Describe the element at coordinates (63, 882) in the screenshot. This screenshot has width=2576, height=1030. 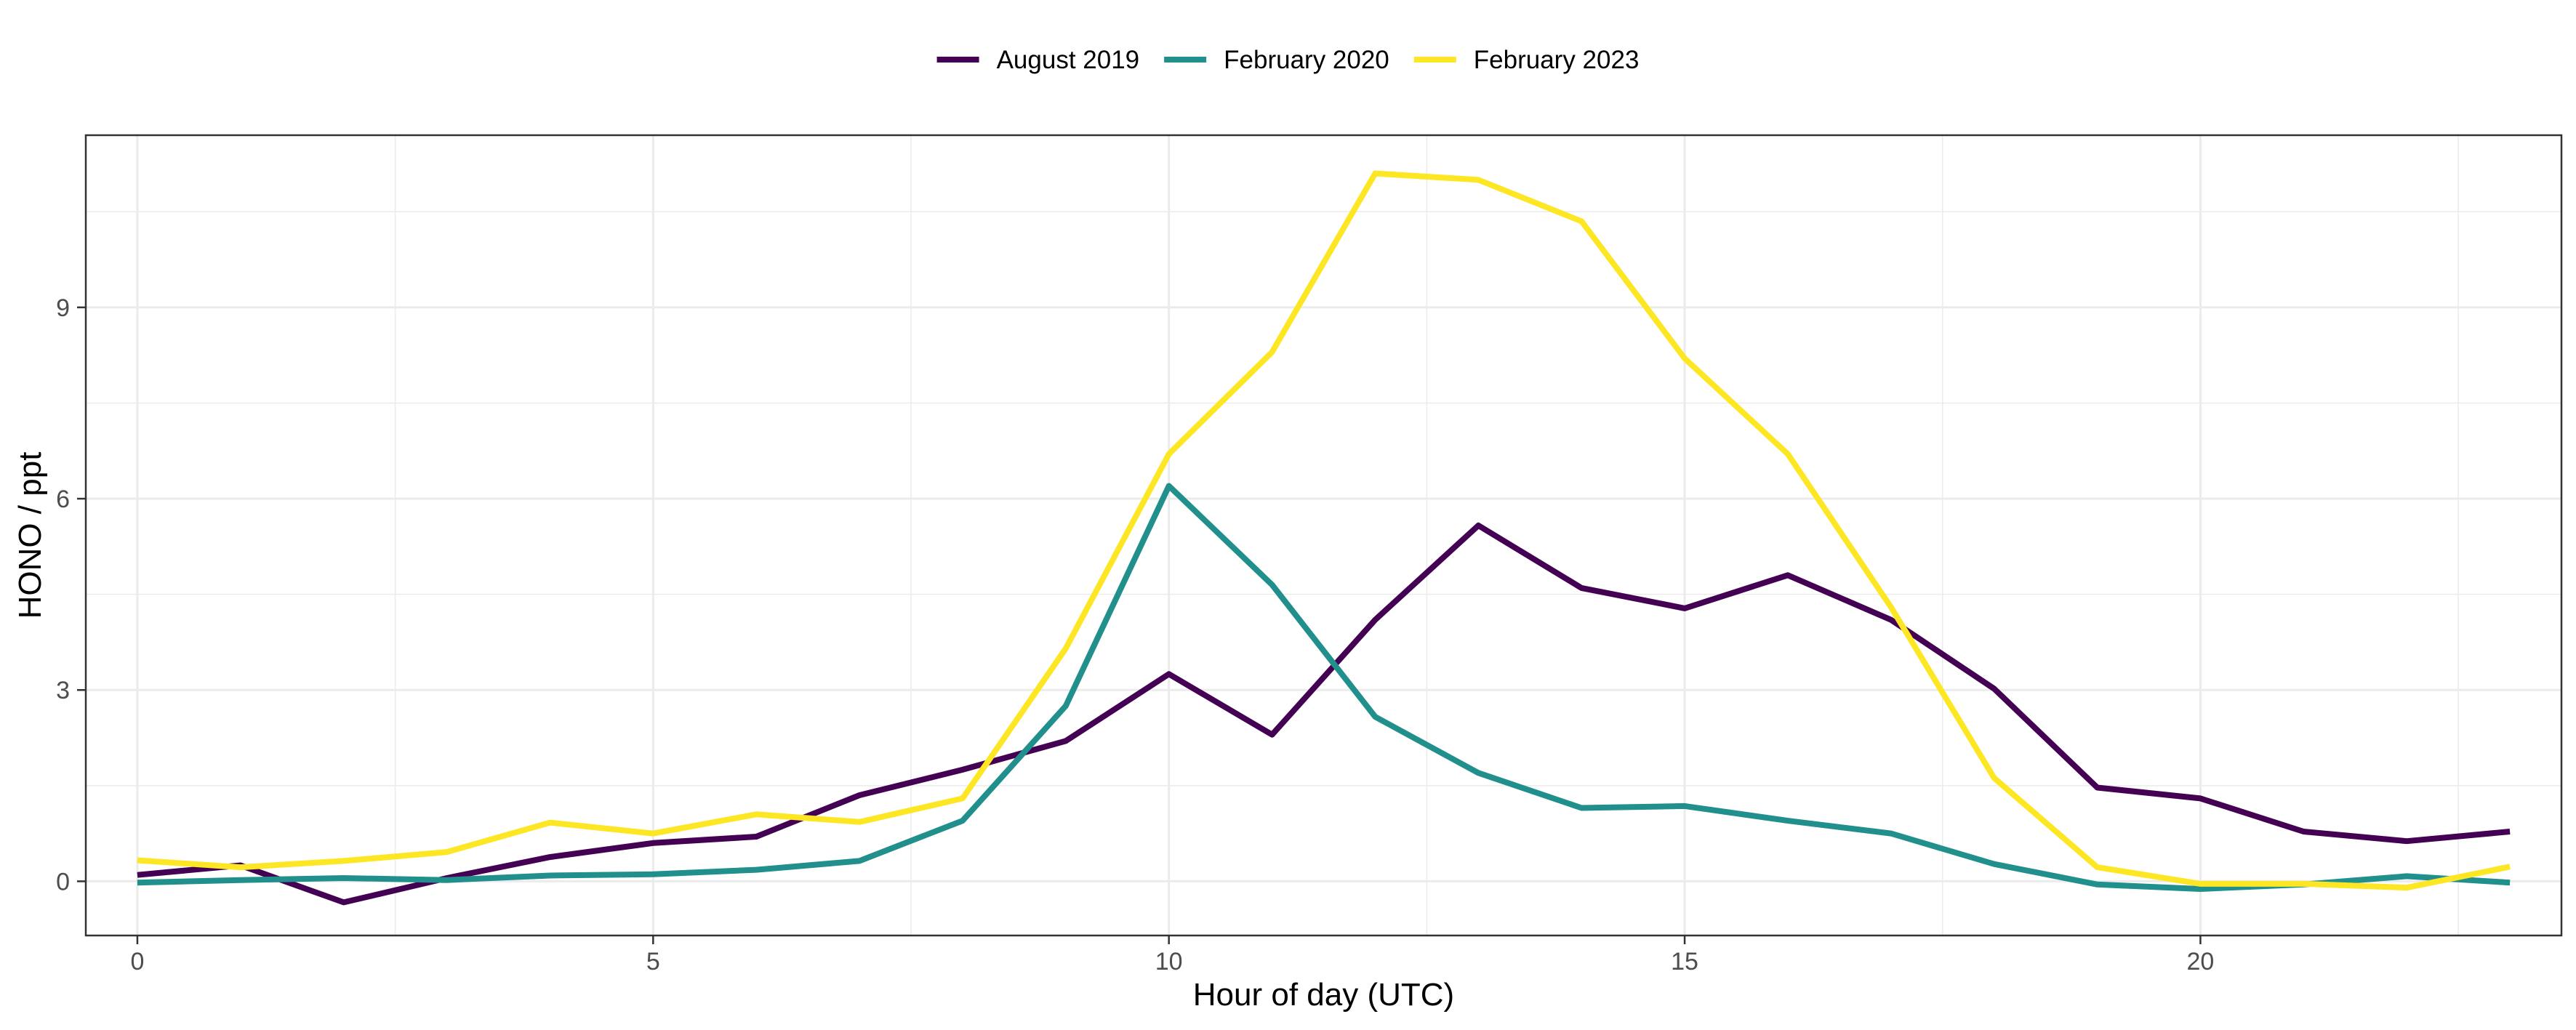
I see `y-tick-label: 0` at that location.